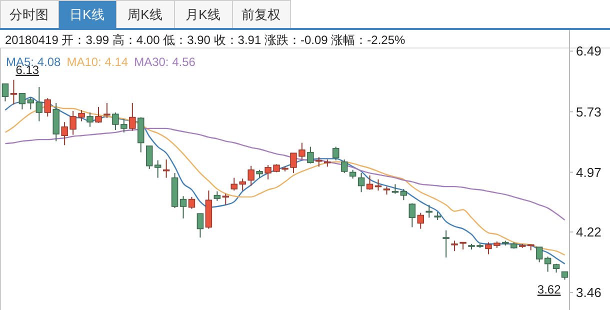 The width and height of the screenshot is (610, 310). I want to click on y-tick-label: 4.97, so click(589, 172).